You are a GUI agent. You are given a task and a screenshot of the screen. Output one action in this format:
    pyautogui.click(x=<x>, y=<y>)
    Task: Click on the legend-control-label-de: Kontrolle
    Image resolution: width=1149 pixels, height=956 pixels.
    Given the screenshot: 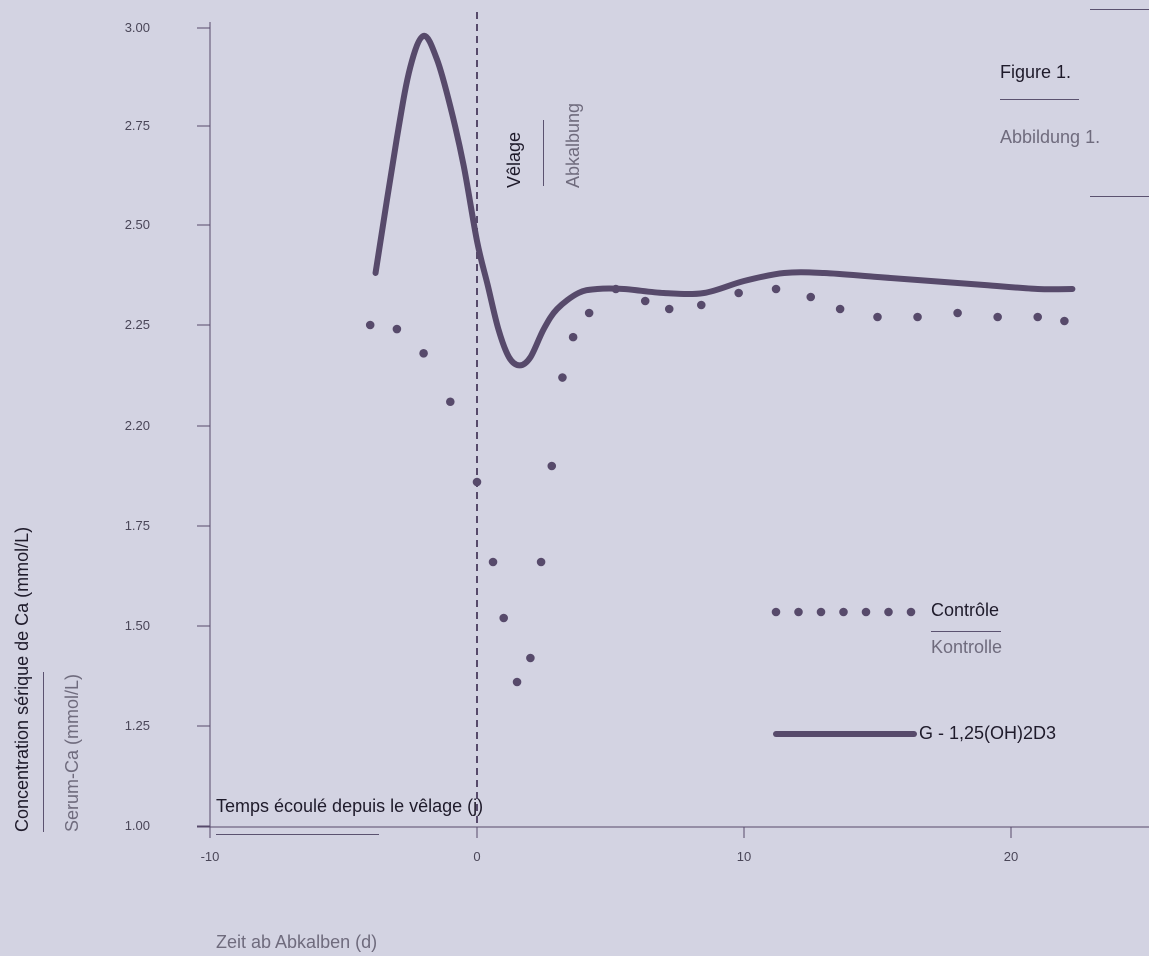 What is the action you would take?
    pyautogui.click(x=967, y=647)
    